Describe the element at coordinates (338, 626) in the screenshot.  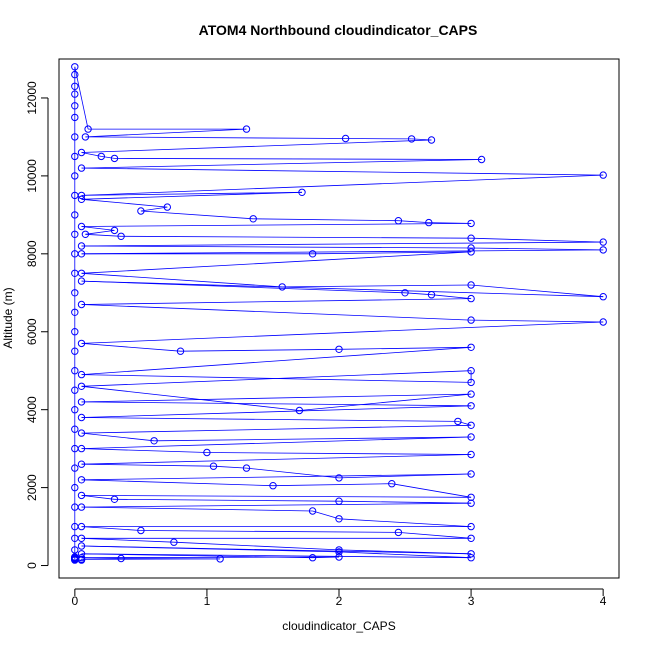
I see `x-axis-label: cloudindicator_CAPS` at that location.